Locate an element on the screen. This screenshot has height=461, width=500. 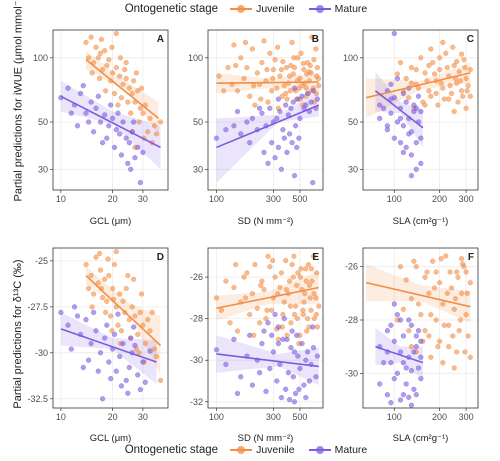
fit-line-juvenile is located at coordinates (267, 83).